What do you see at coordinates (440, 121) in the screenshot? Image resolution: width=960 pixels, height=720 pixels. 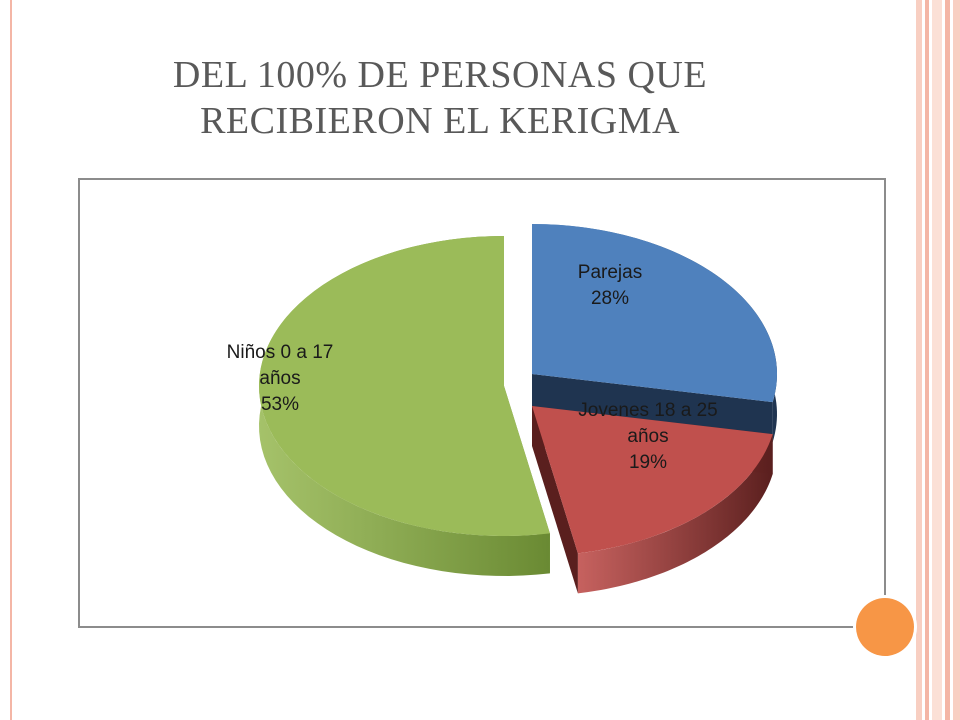 I see `title-line-2: RECIBIERON EL KERIGMA` at bounding box center [440, 121].